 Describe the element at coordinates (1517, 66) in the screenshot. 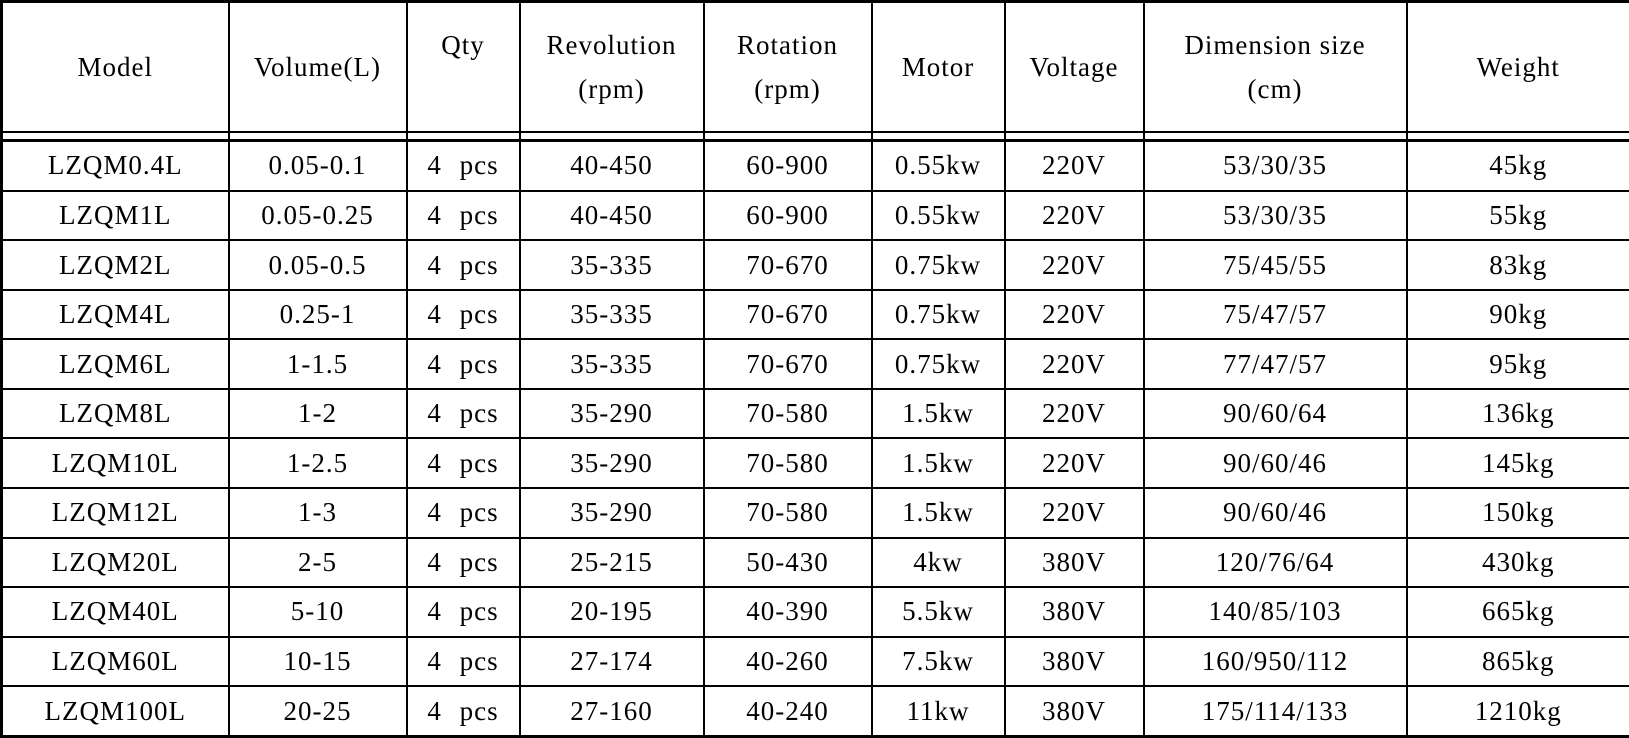

I see `column-header-weight: Weight` at that location.